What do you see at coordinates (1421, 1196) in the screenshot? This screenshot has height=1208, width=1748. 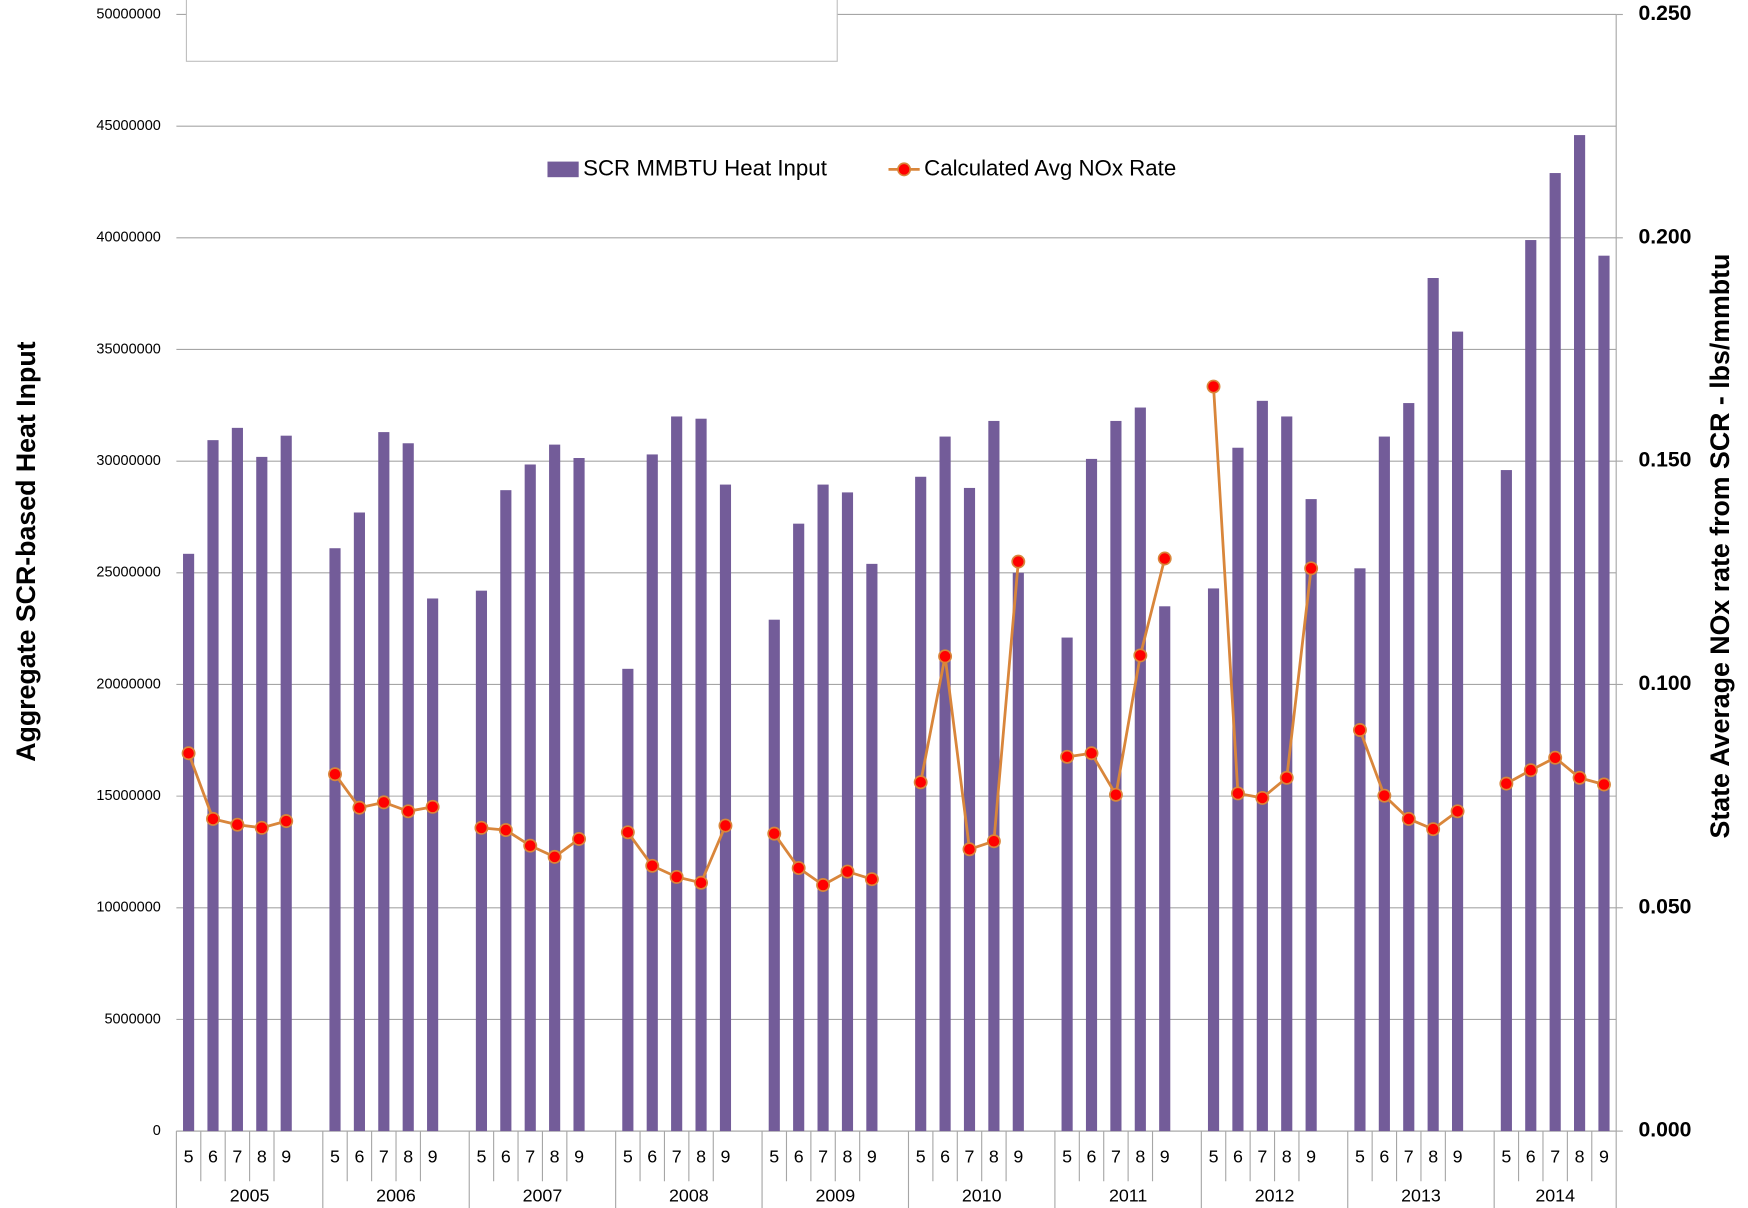 I see `x-group-label: 2013` at bounding box center [1421, 1196].